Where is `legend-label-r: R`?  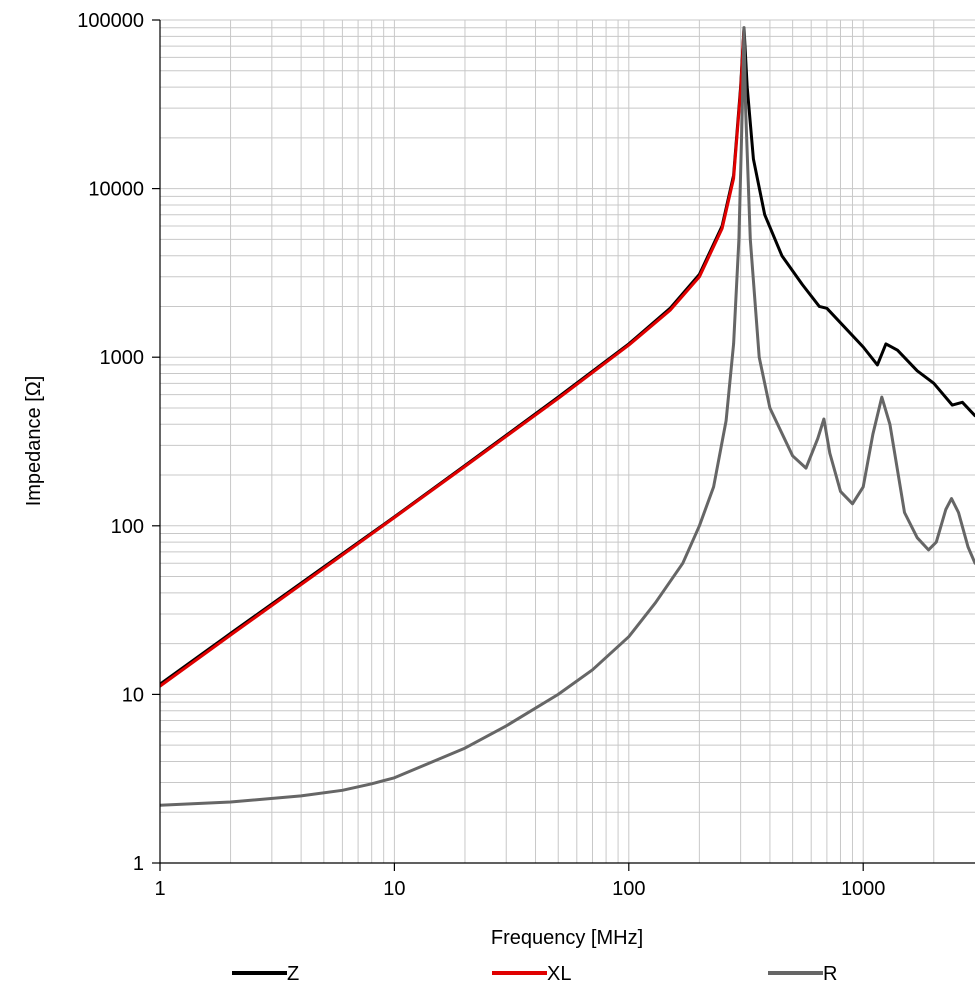 legend-label-r: R is located at coordinates (830, 974).